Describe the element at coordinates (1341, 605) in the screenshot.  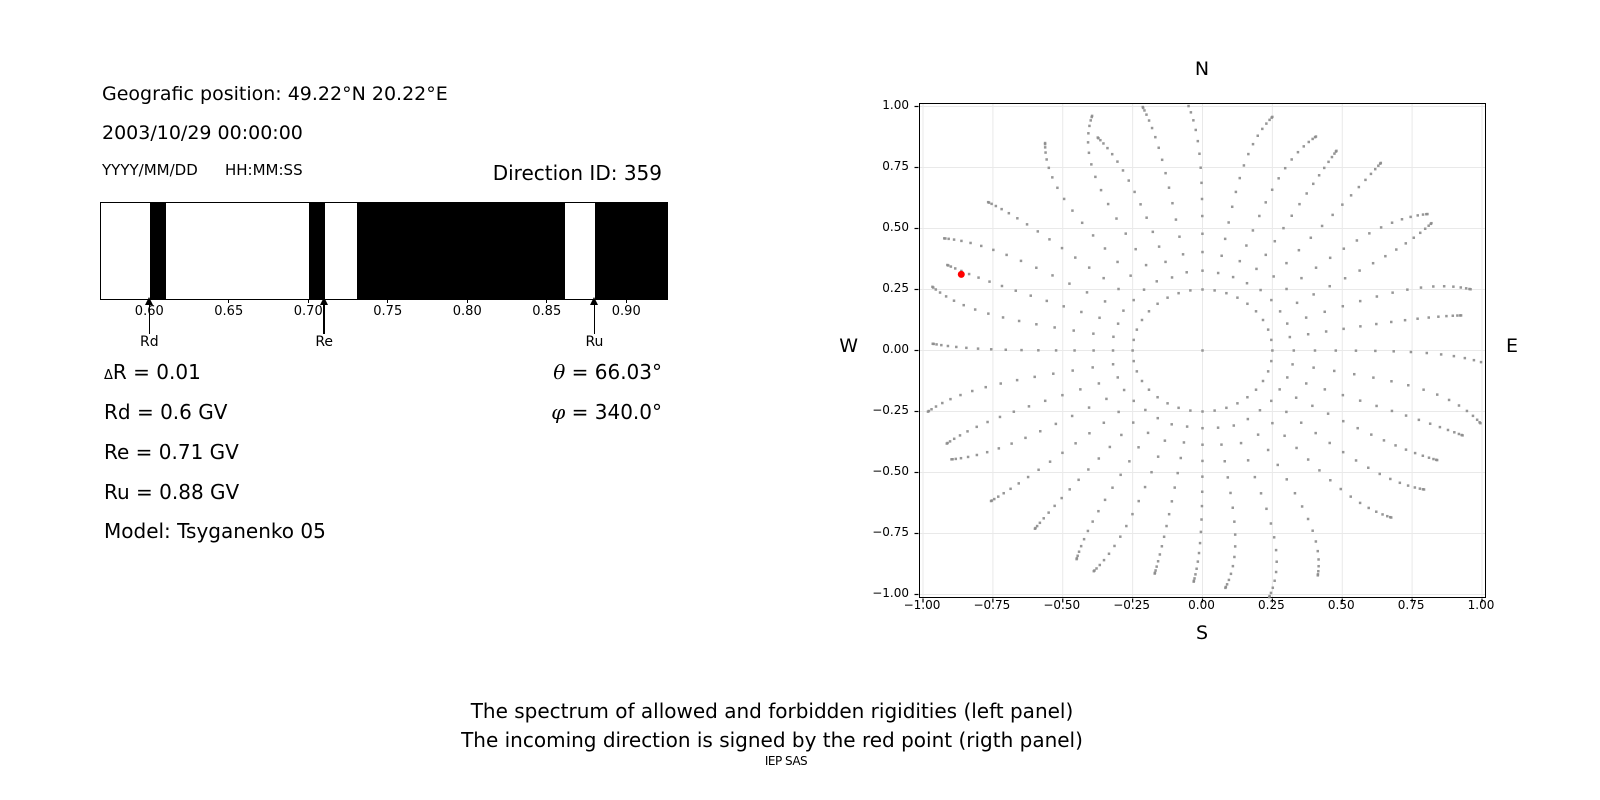
I see `x-axis-tick-label: 0.50` at that location.